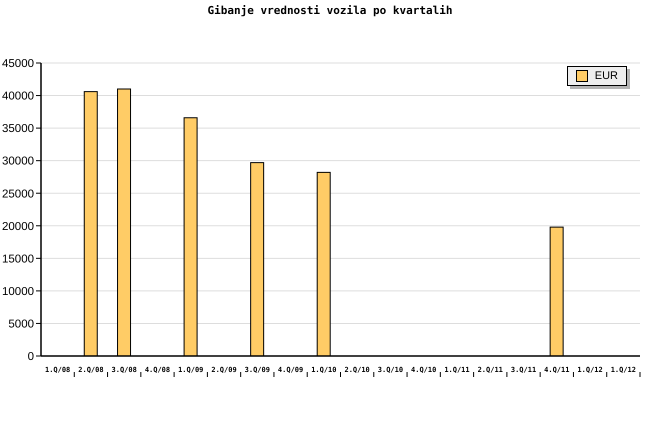 The width and height of the screenshot is (660, 440). Describe the element at coordinates (18, 226) in the screenshot. I see `y-tick-label: 20000` at that location.